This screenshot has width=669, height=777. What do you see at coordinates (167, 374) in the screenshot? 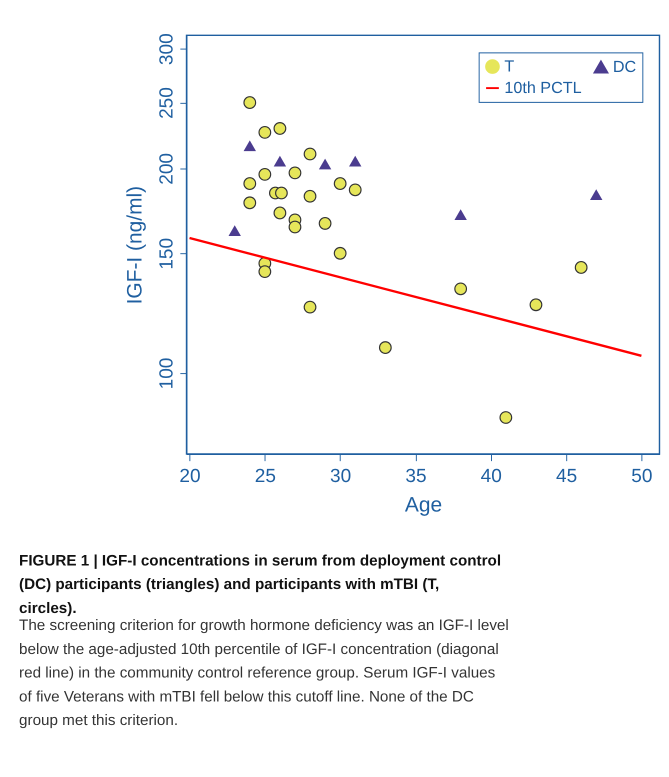
I see `y-tick-label: 100` at bounding box center [167, 374].